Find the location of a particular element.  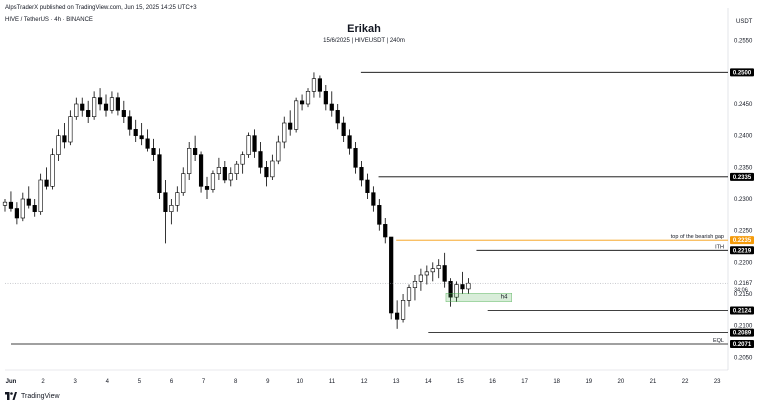

tradingview-logo-icon is located at coordinates (11, 396).